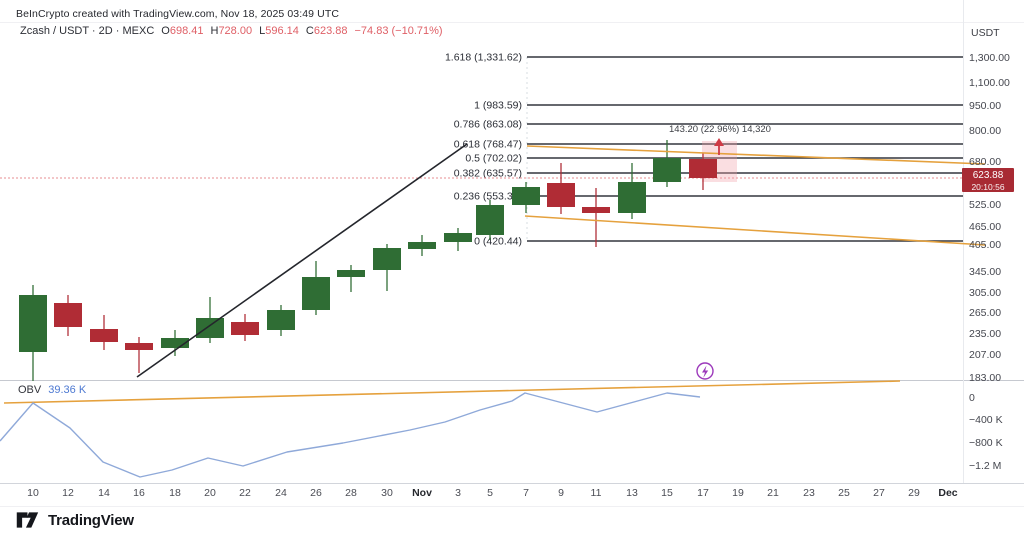  Describe the element at coordinates (245, 493) in the screenshot. I see `time-axis-label: 22` at that location.